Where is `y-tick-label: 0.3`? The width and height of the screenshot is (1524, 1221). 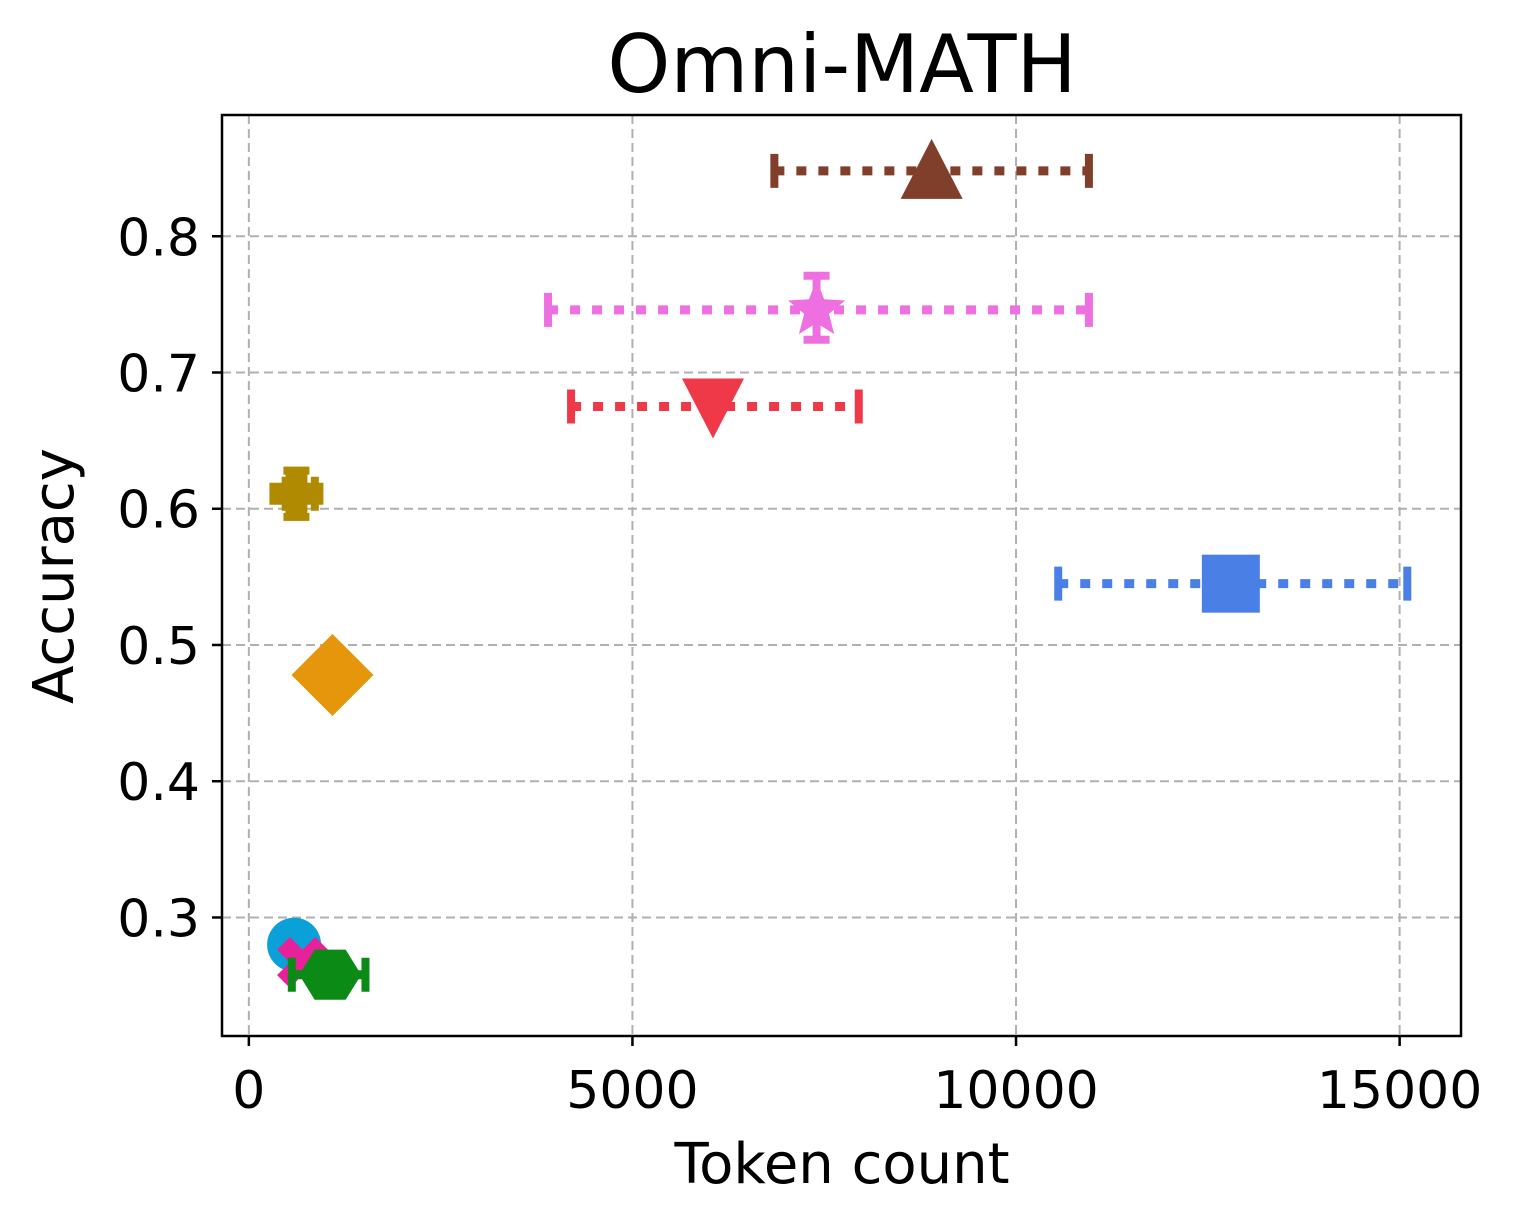 y-tick-label: 0.3 is located at coordinates (158, 919).